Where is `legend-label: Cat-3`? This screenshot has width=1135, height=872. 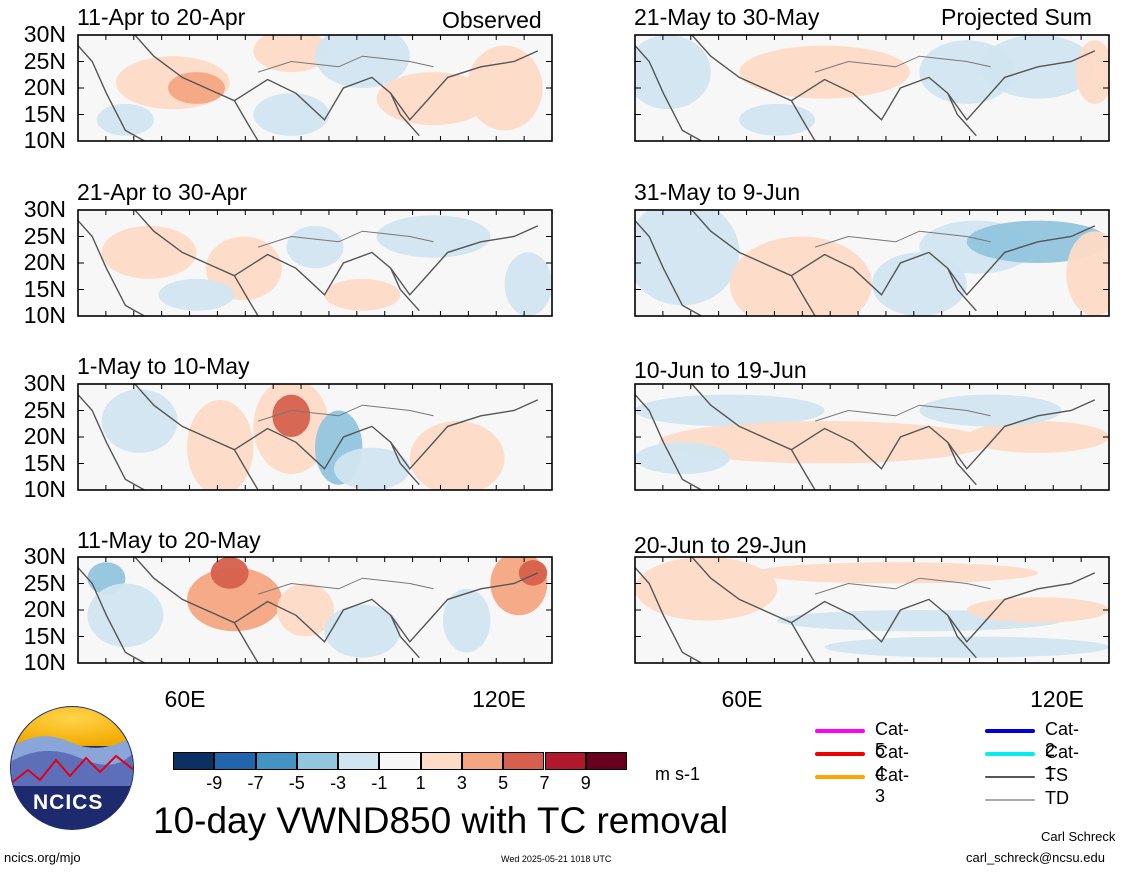
legend-label: Cat-3 is located at coordinates (892, 785).